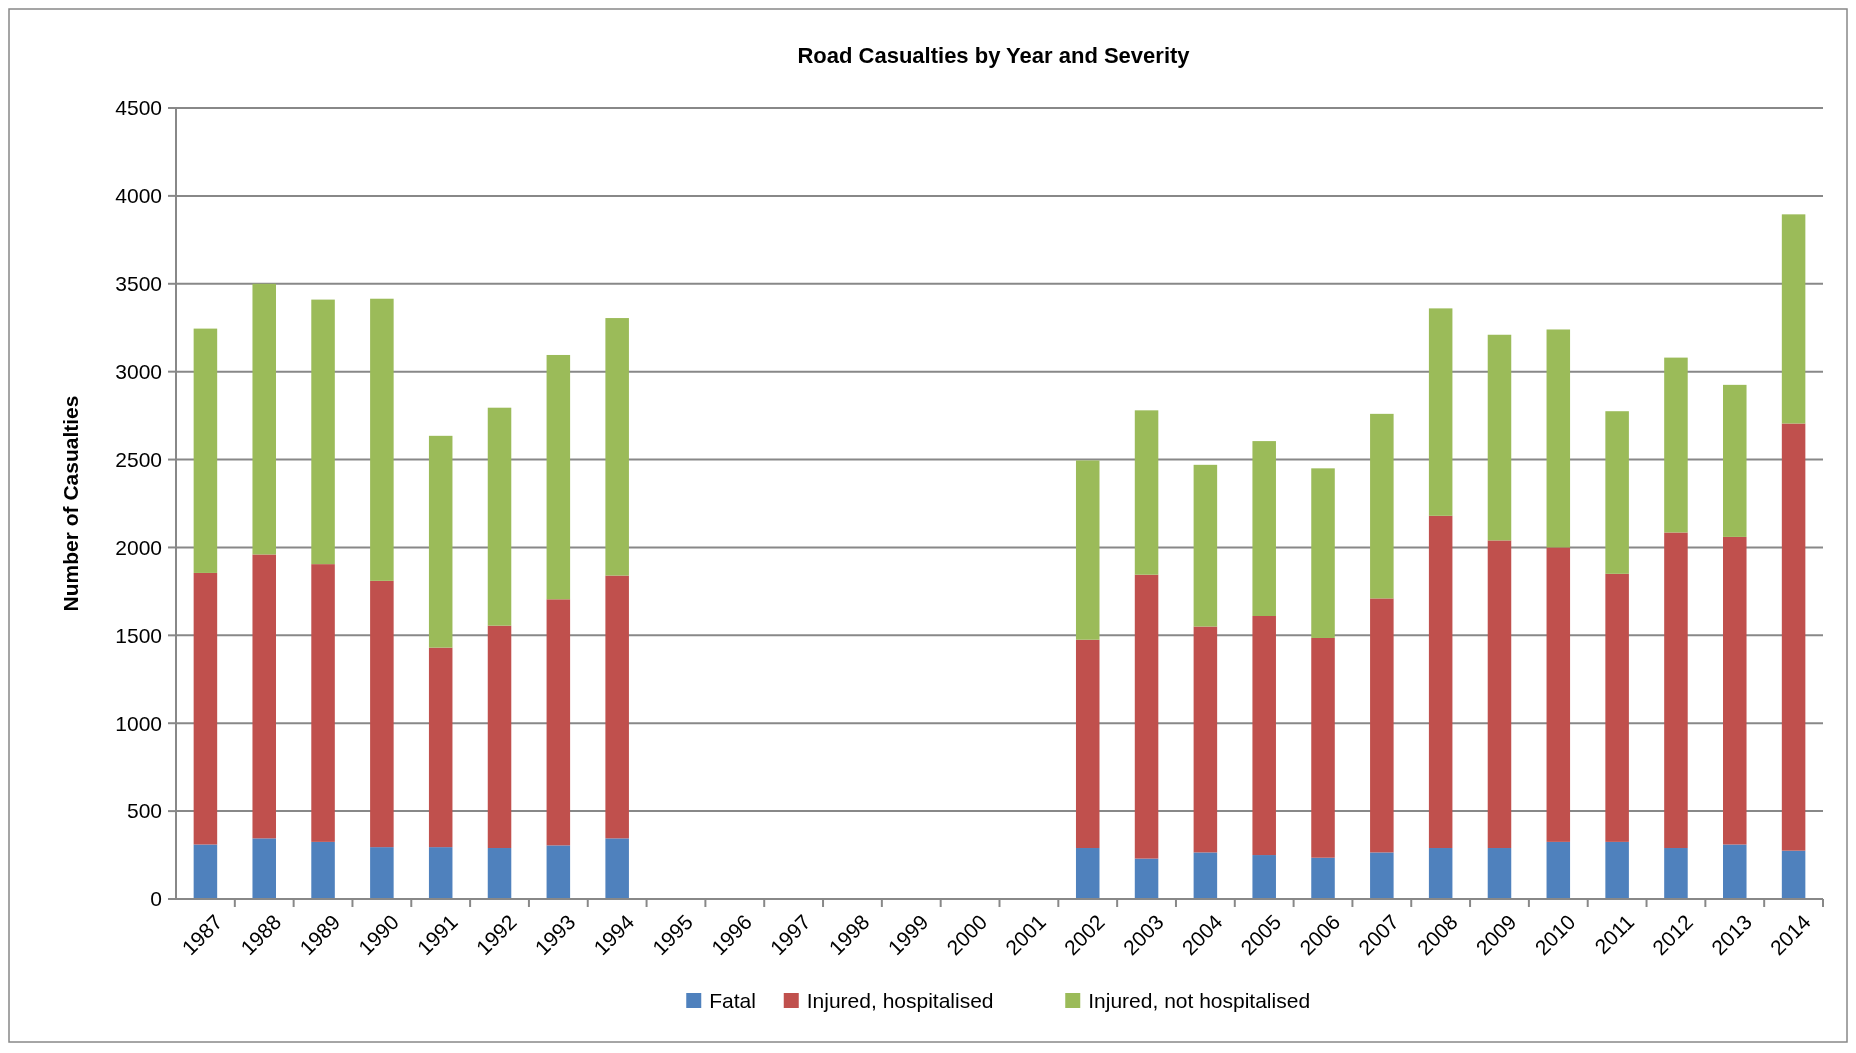 This screenshot has width=1856, height=1053. Describe the element at coordinates (900, 1001) in the screenshot. I see `legend-label: Injured, hospitalised` at that location.